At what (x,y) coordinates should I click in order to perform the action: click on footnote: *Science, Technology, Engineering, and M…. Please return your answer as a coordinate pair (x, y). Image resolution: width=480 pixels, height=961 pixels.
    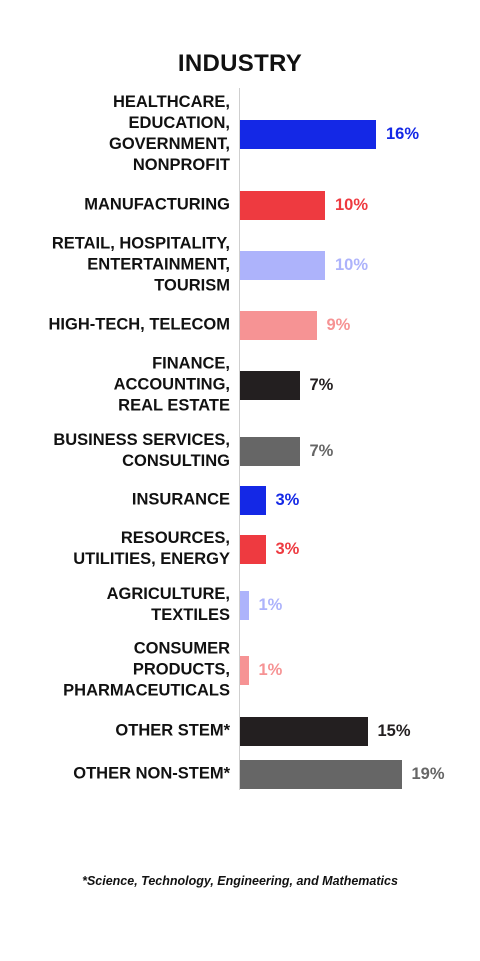
    Looking at the image, I should click on (240, 881).